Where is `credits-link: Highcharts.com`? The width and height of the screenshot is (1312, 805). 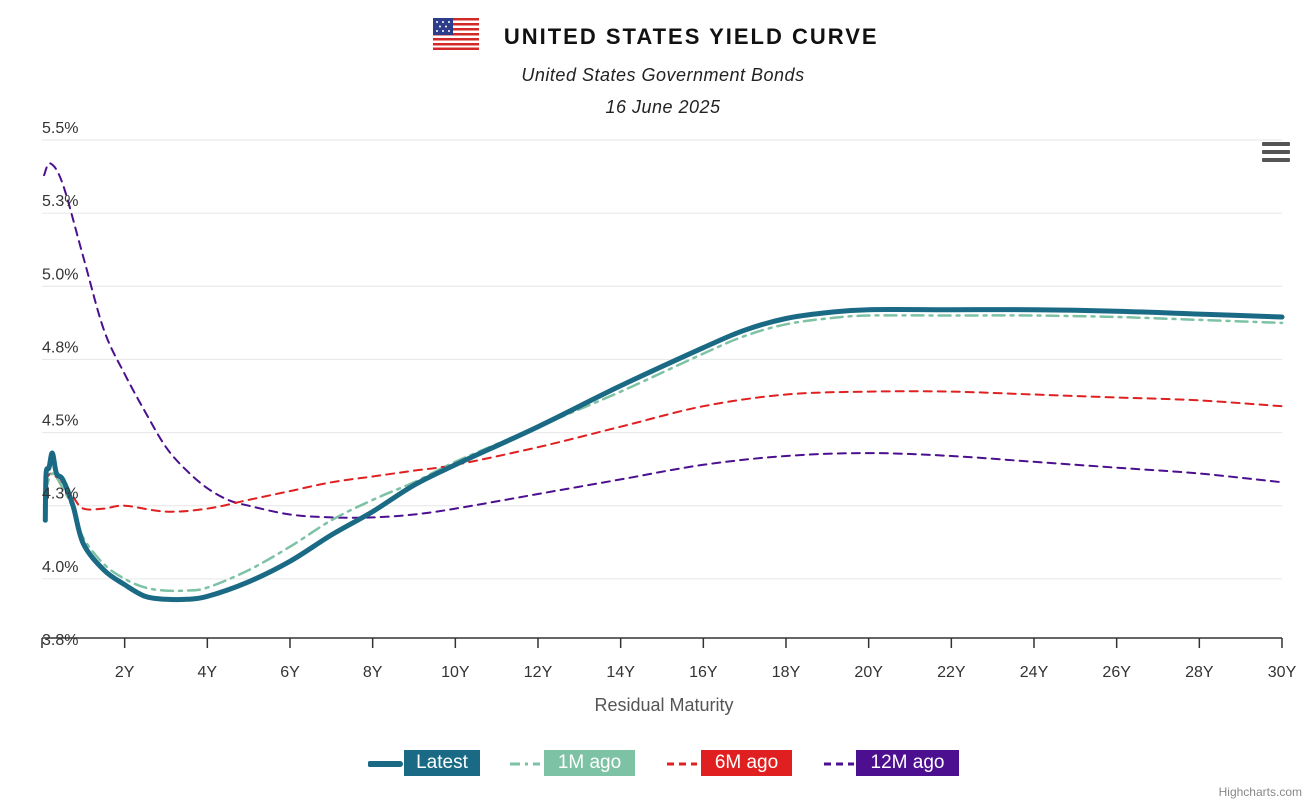
credits-link: Highcharts.com is located at coordinates (1260, 792).